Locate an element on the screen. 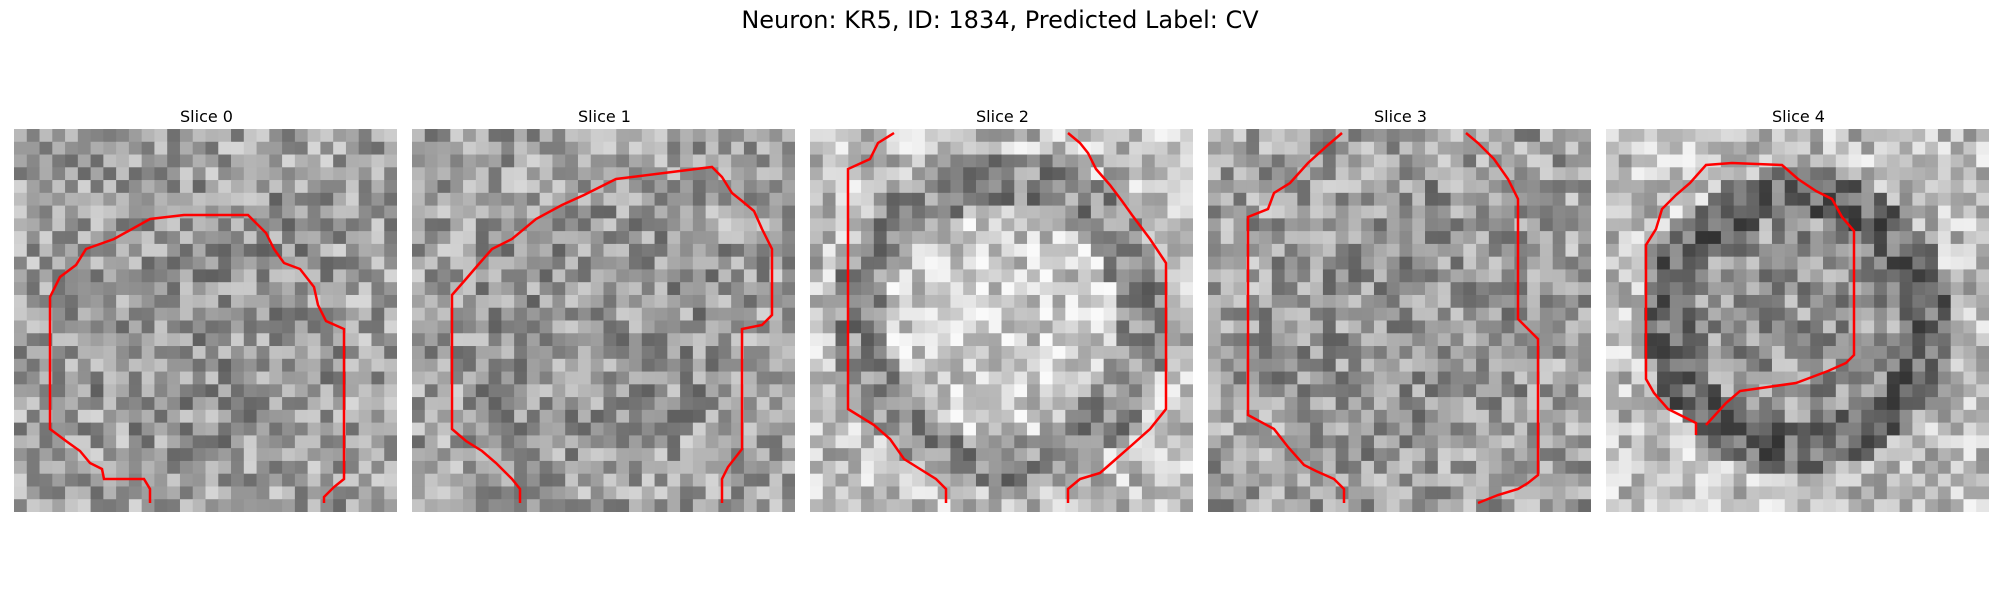 The width and height of the screenshot is (2000, 600). slice-panel: Slice 3 is located at coordinates (1400, 308).